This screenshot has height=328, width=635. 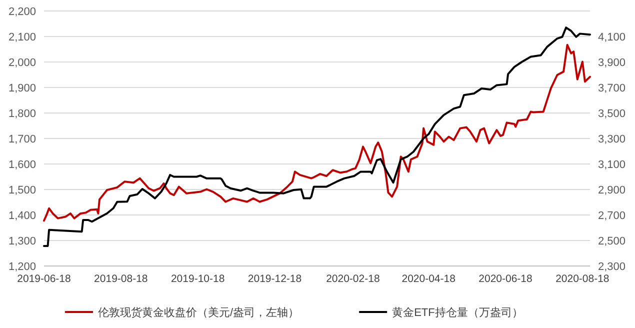 I want to click on legend-label: 伦敦现货黄金收盘价（美元/盎司，左轴）, so click(x=199, y=312).